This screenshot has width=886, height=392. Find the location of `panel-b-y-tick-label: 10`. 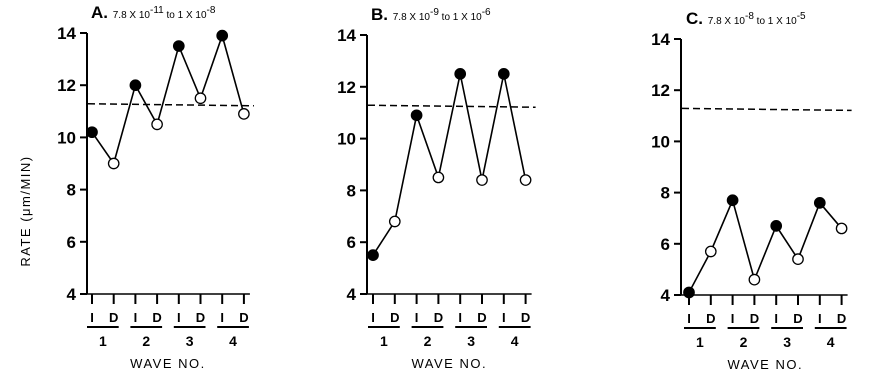

panel-b-y-tick-label: 10 is located at coordinates (346, 139).